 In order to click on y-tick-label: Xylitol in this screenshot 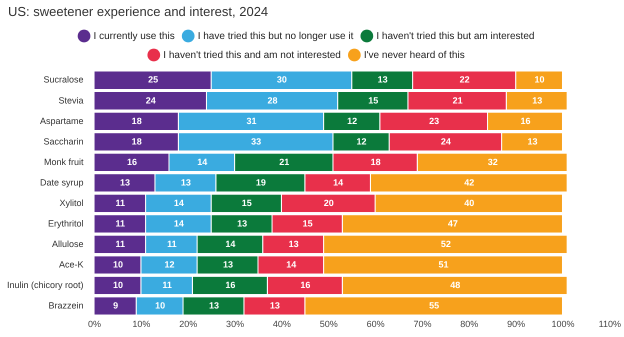, I will do `click(72, 203)`.